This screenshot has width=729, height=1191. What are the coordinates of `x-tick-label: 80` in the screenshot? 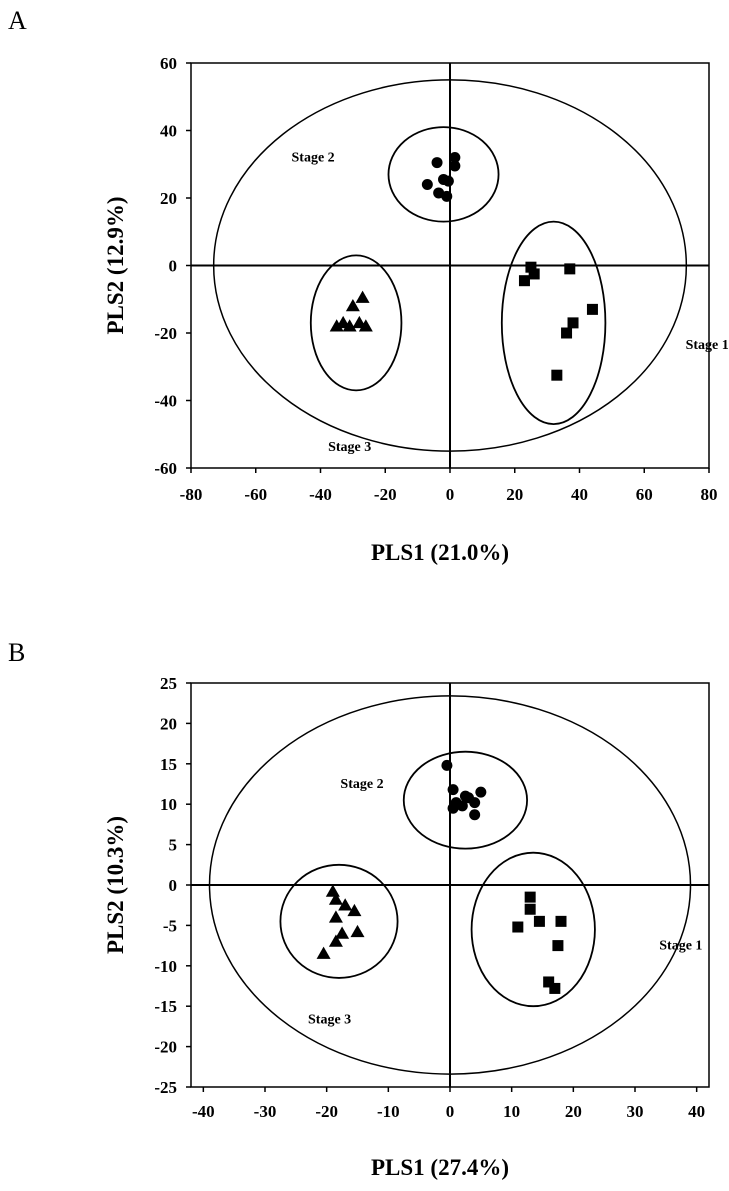 It's located at (709, 494).